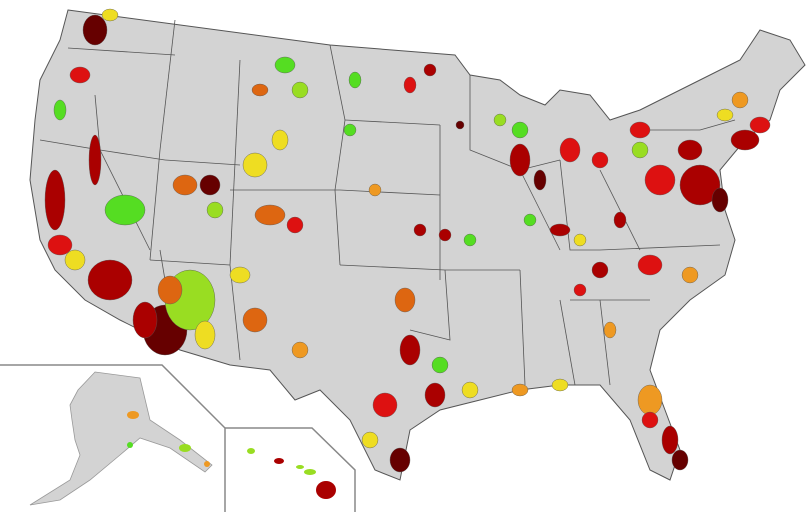 The height and width of the screenshot is (512, 808). I want to click on hawaii-inset-divider, so click(290, 469).